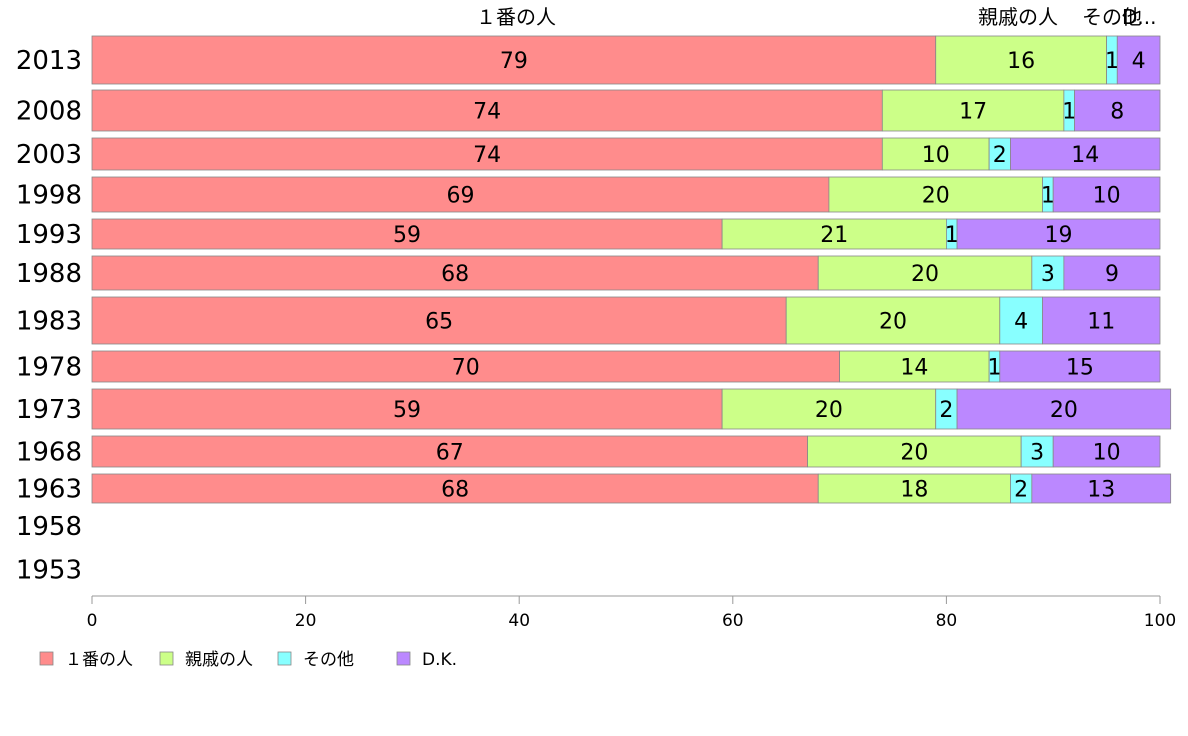  I want to click on y-tick-label: 2013, so click(49, 61).